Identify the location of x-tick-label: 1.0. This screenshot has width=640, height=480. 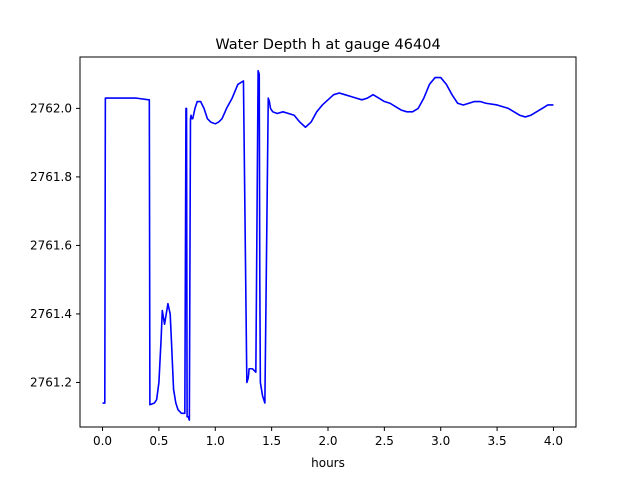
(215, 441).